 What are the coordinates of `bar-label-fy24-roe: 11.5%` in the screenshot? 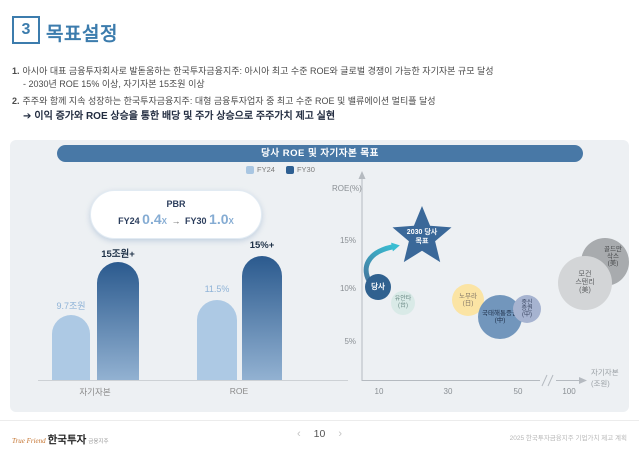 It's located at (217, 289).